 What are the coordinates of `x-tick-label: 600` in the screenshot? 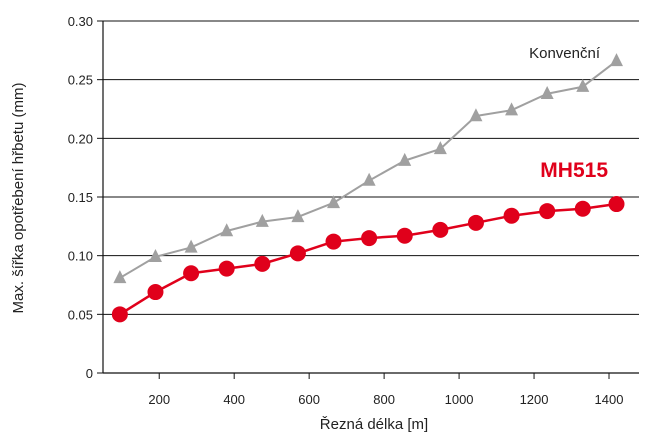 It's located at (309, 399).